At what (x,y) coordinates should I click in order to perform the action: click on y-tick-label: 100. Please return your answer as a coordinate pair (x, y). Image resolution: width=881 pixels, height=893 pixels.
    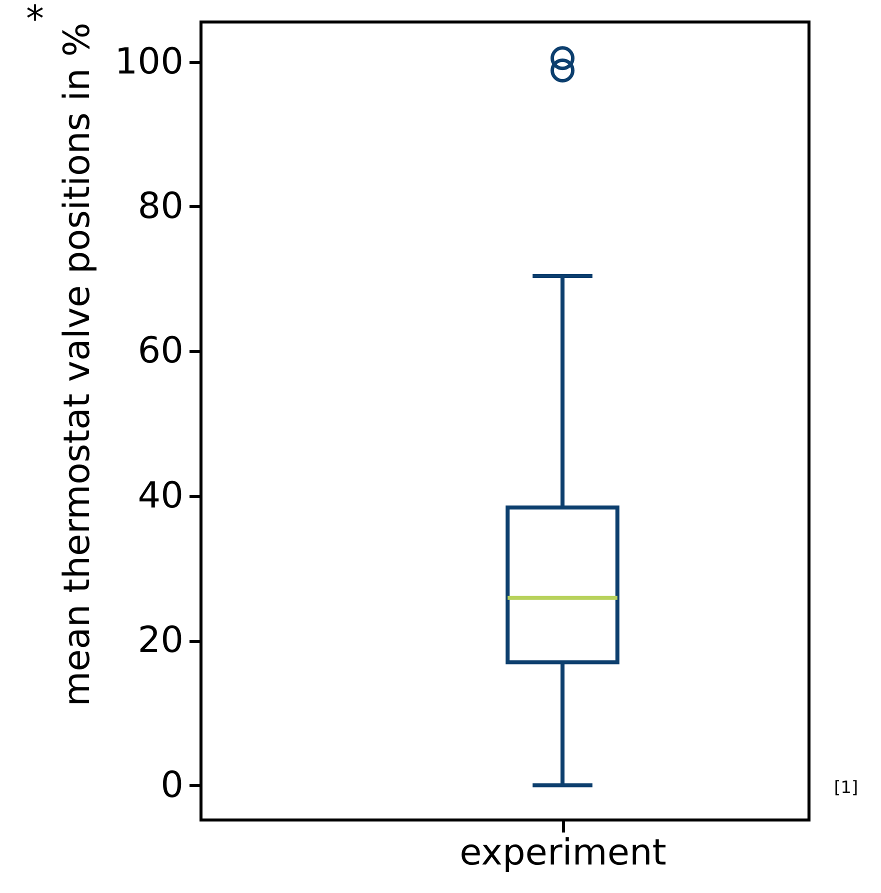
    Looking at the image, I should click on (149, 61).